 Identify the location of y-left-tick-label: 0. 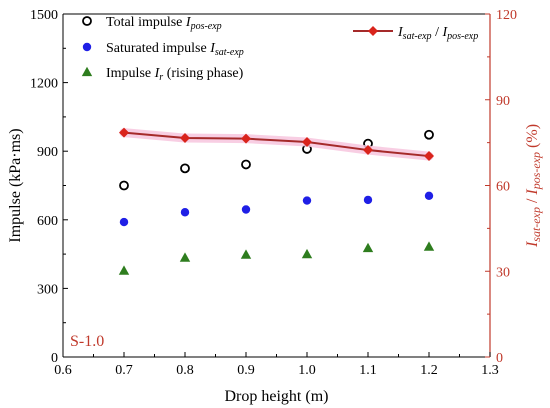
(54, 358).